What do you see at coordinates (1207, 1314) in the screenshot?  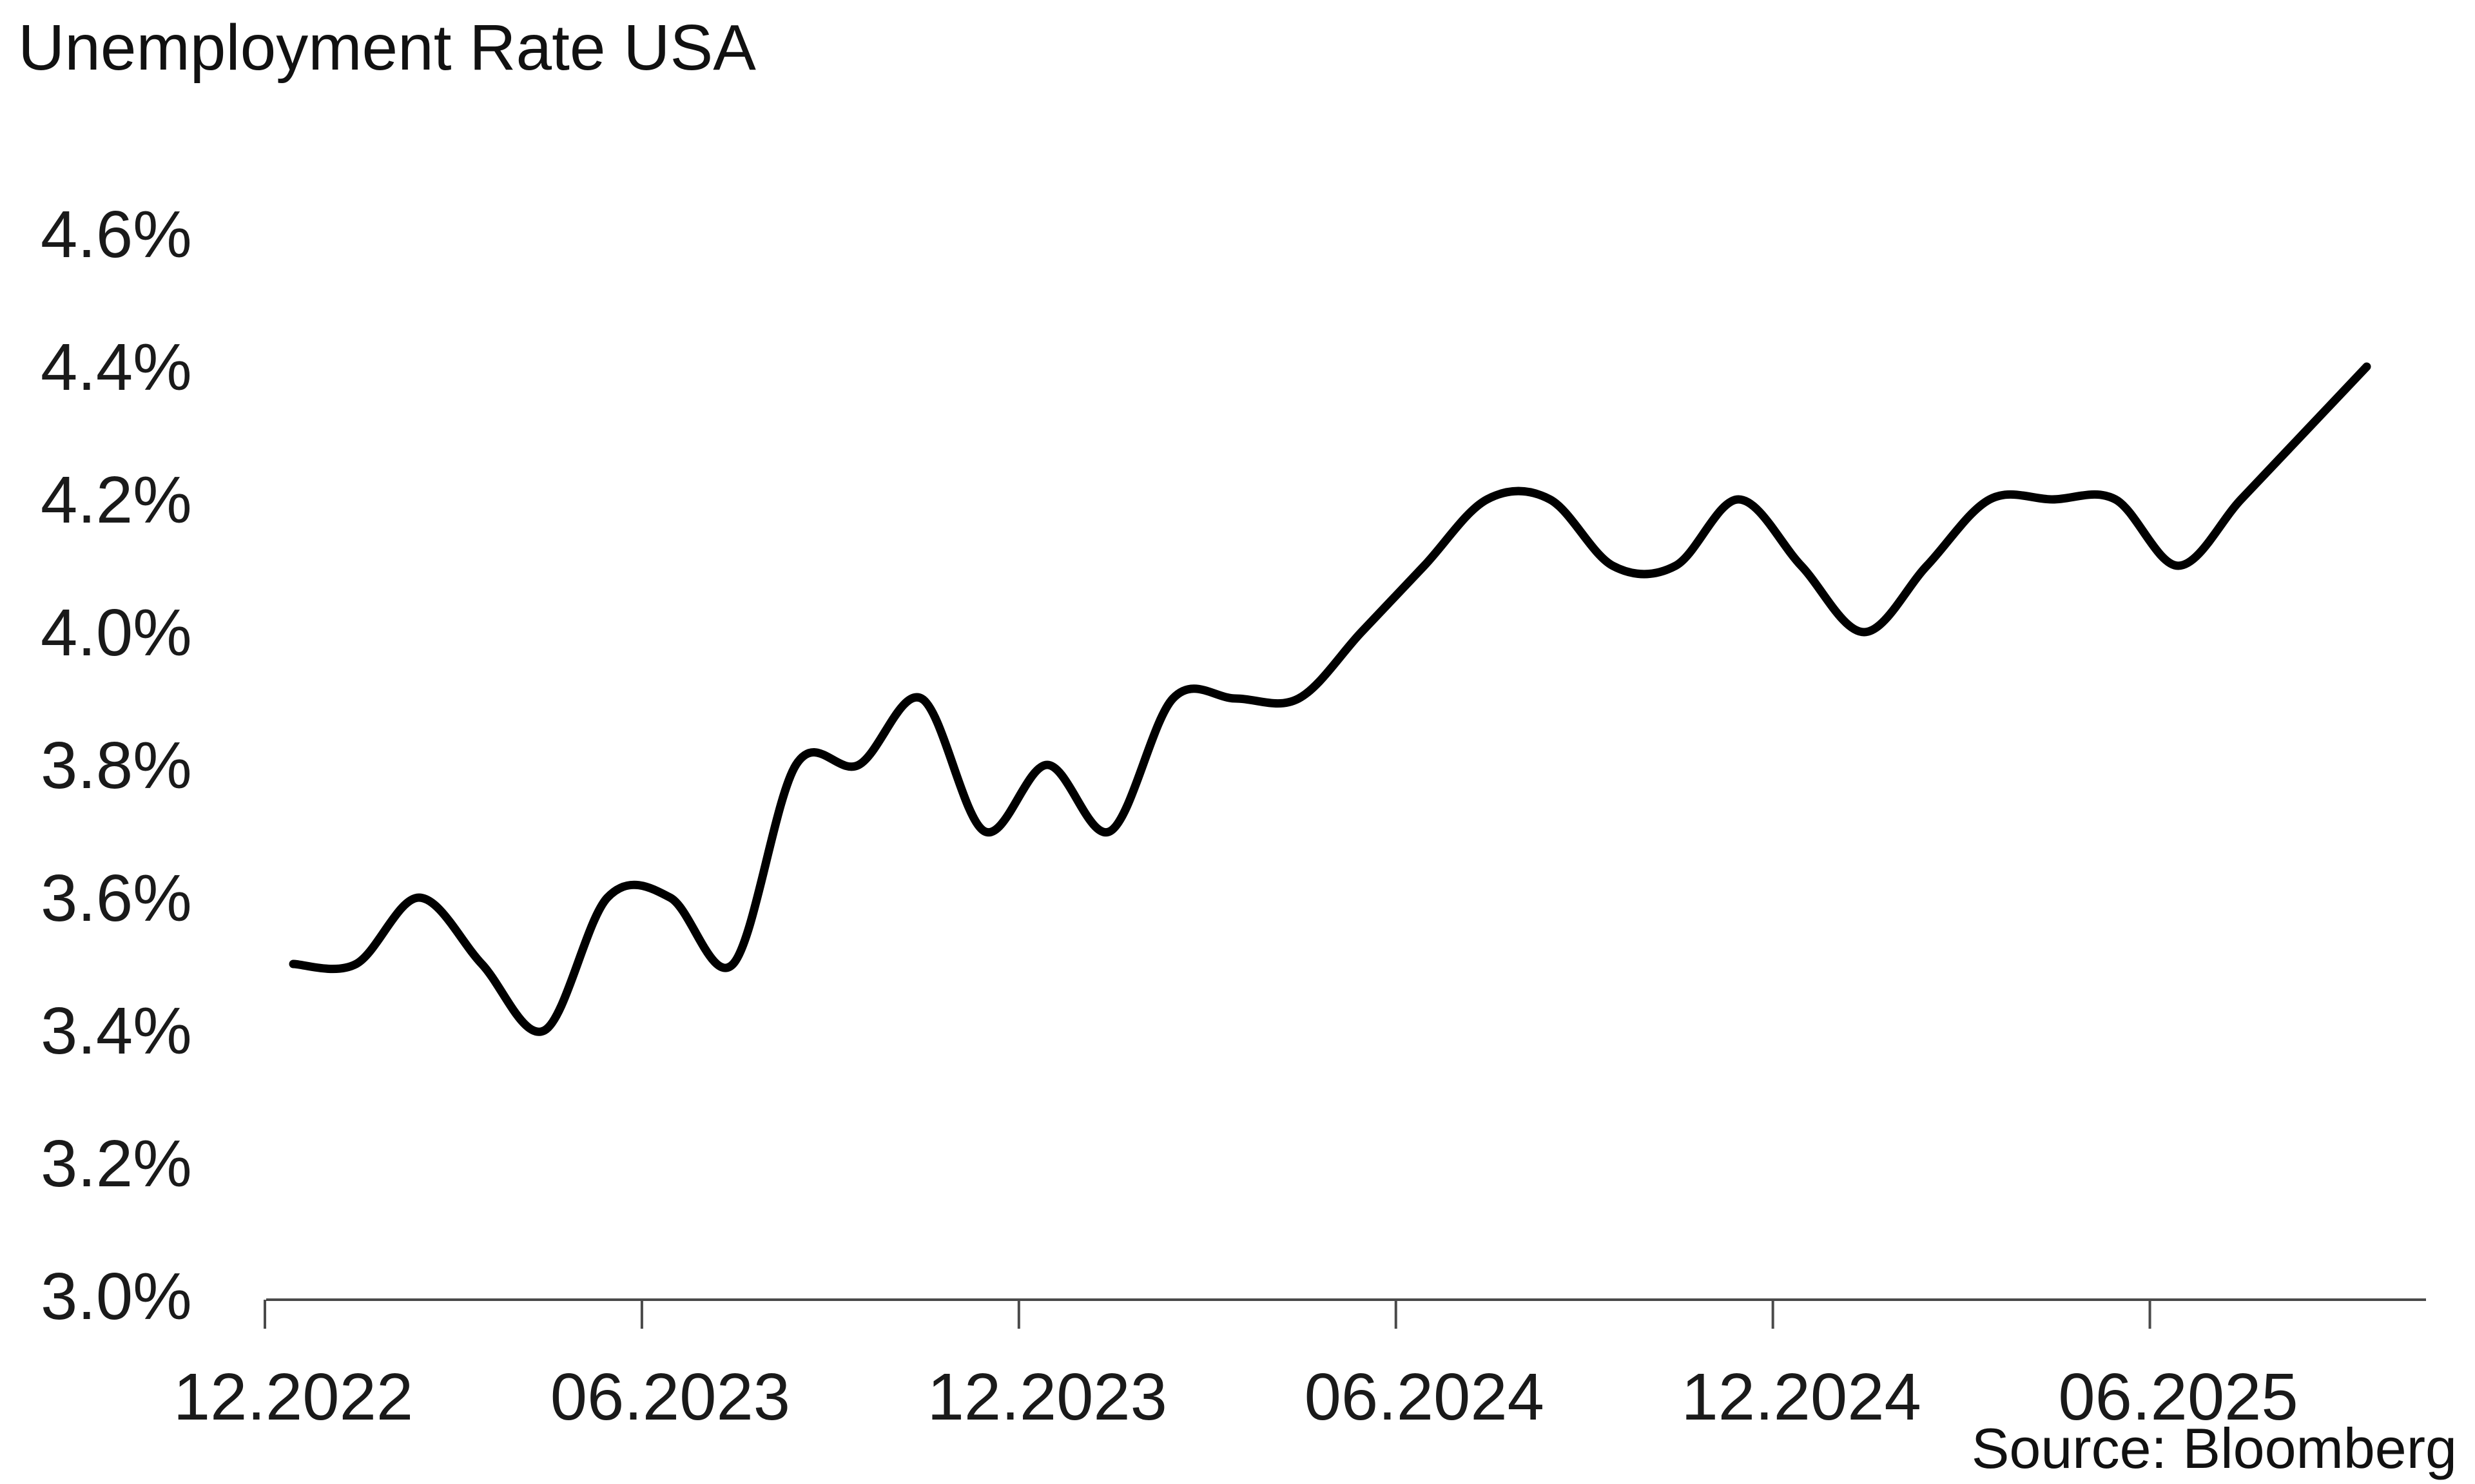 I see `x-axis-ticks` at bounding box center [1207, 1314].